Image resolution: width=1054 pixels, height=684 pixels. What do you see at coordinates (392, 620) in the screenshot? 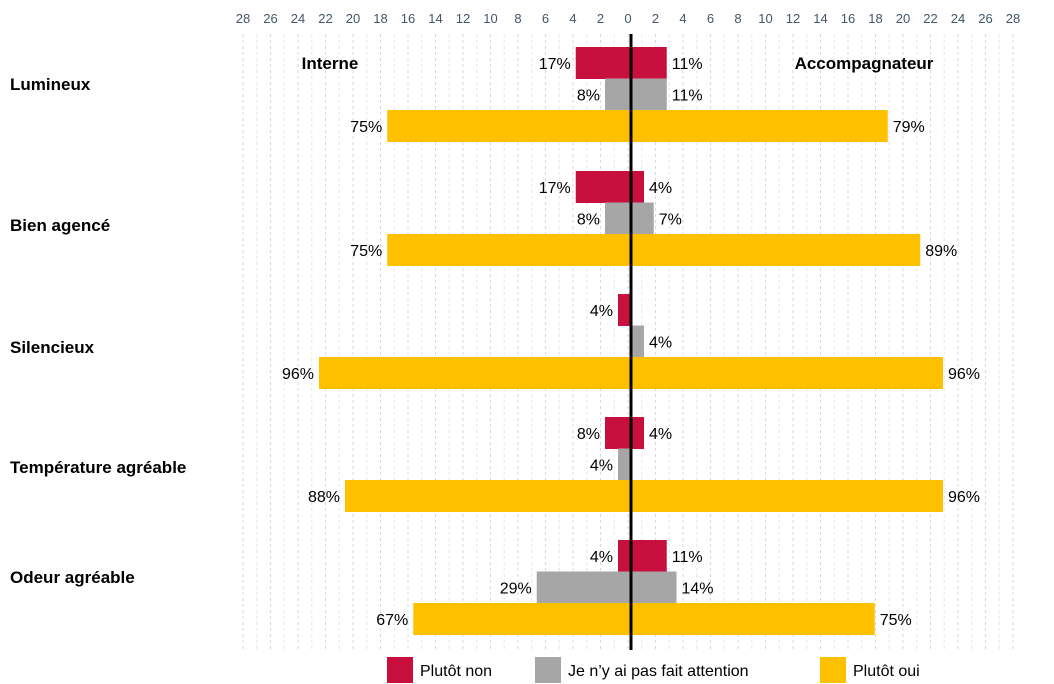
I see `data-label-left: 67%` at bounding box center [392, 620].